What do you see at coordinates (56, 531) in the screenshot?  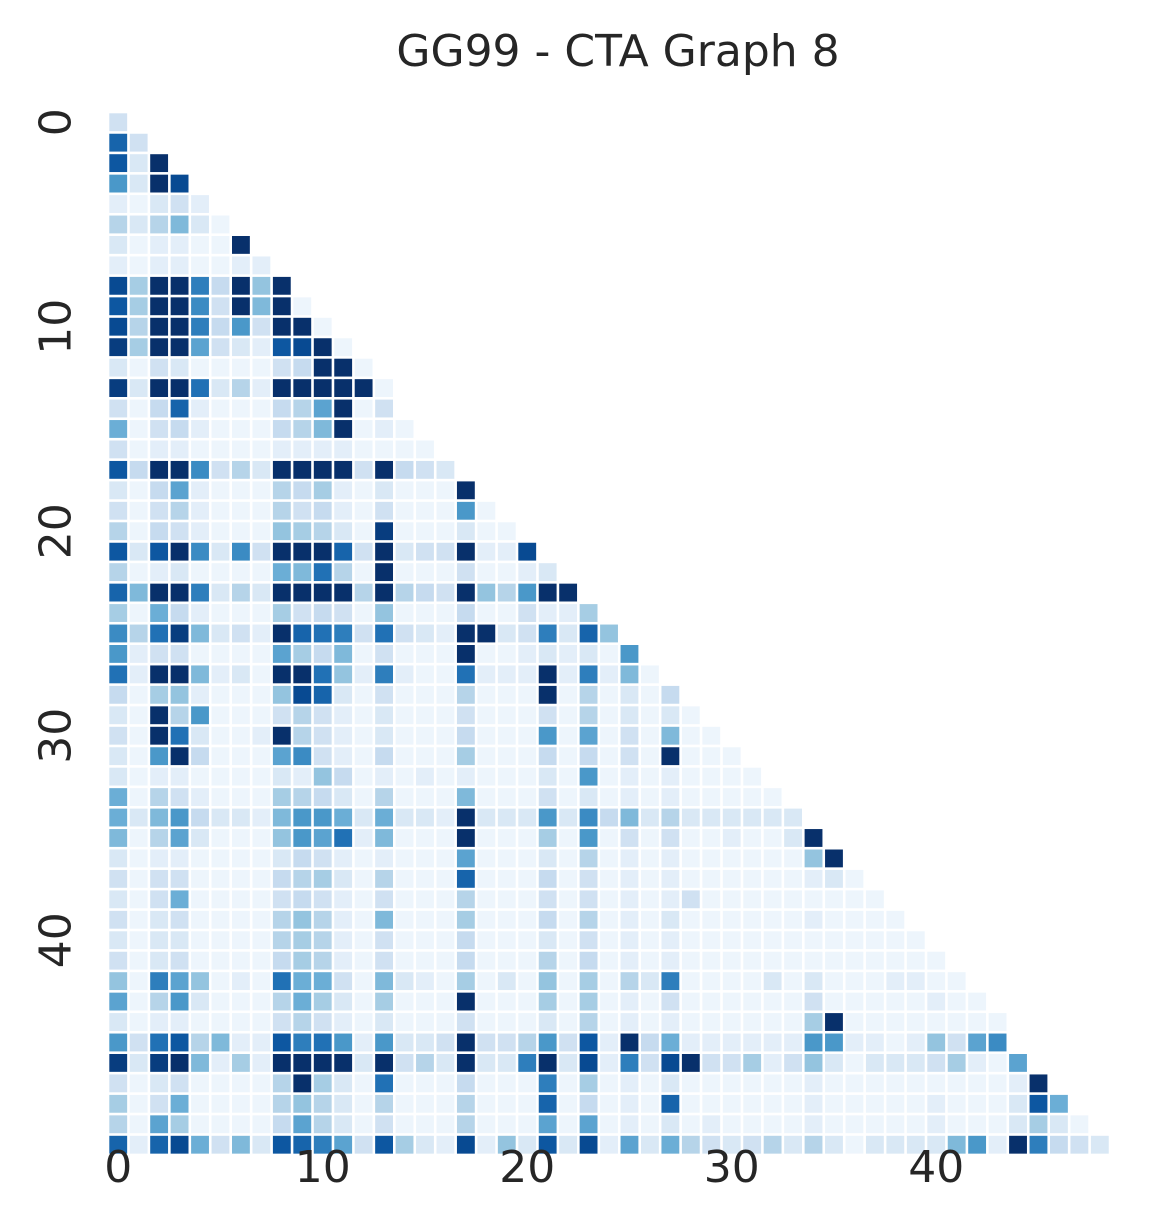 I see `y-tick-label: 20` at bounding box center [56, 531].